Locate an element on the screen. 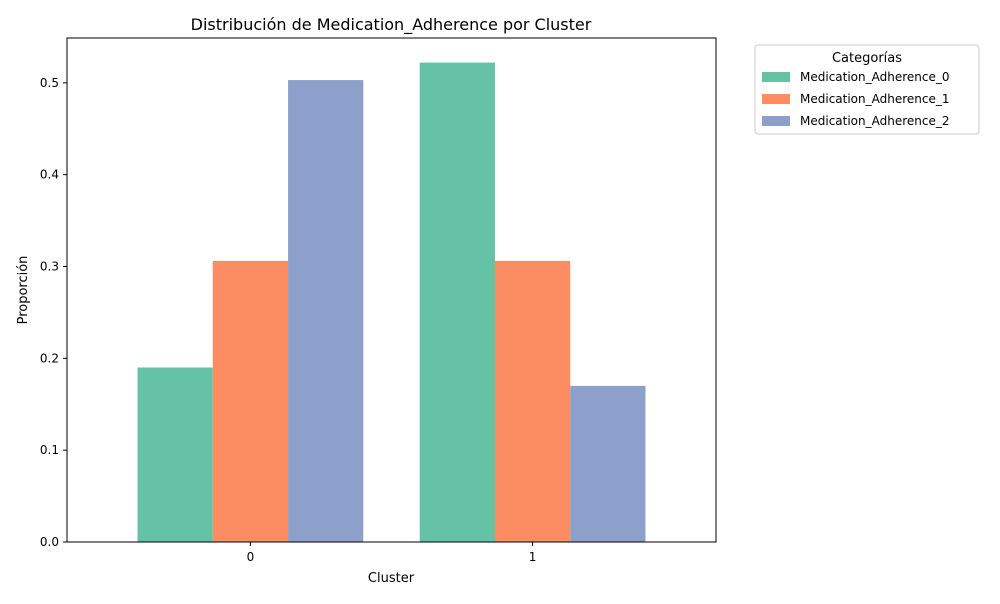  legend-title: Categorías is located at coordinates (867, 58).